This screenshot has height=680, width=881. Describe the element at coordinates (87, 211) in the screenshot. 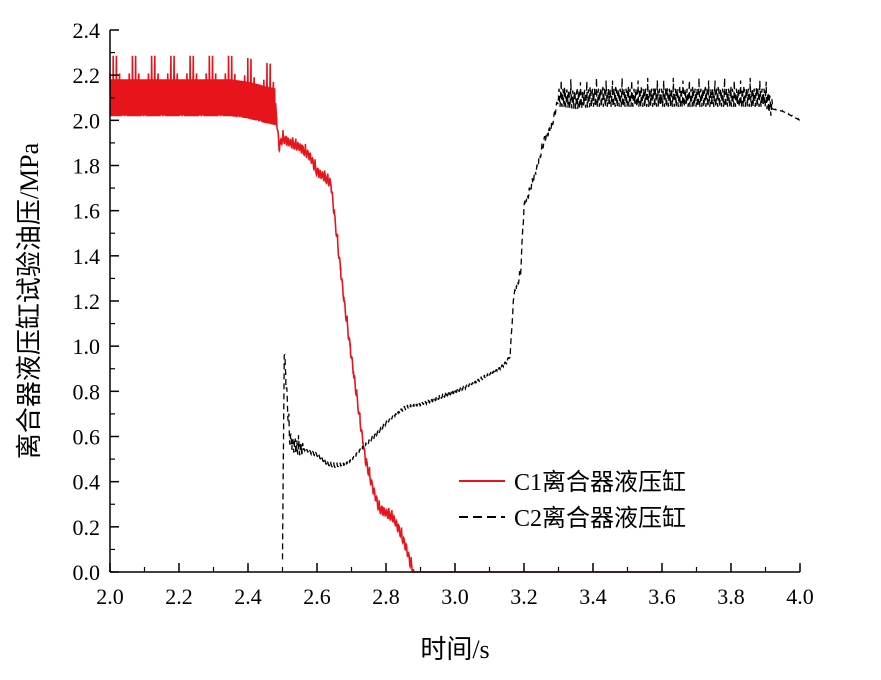

I see `y-tick-label: 1.6` at that location.